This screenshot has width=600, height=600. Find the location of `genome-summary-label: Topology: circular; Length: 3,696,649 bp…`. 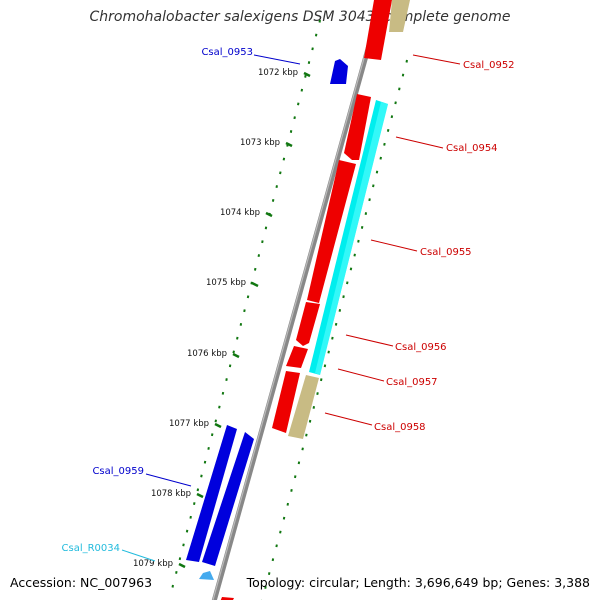

genome-summary-label: Topology: circular; Length: 3,696,649 bp… is located at coordinates (418, 582).